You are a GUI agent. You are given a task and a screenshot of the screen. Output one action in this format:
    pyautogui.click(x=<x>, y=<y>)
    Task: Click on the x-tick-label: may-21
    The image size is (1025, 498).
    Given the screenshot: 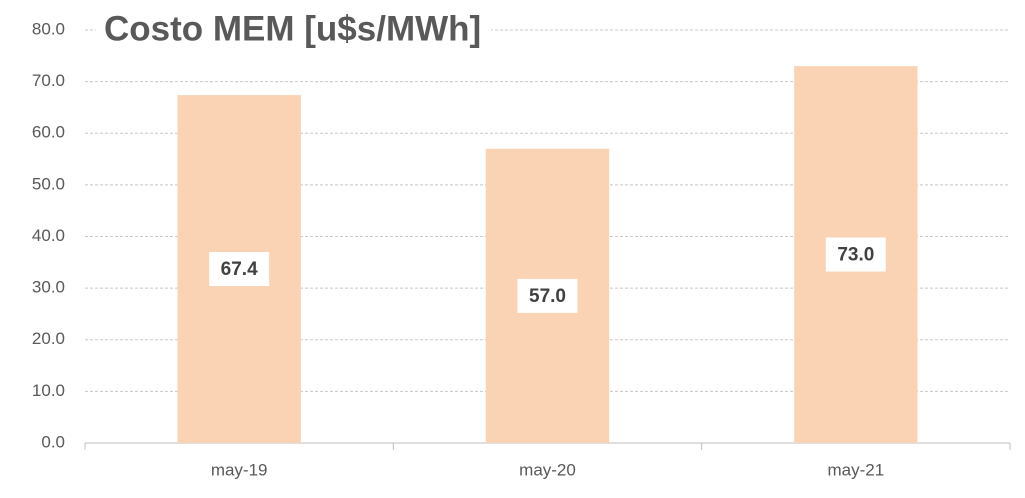 What is the action you would take?
    pyautogui.click(x=855, y=469)
    